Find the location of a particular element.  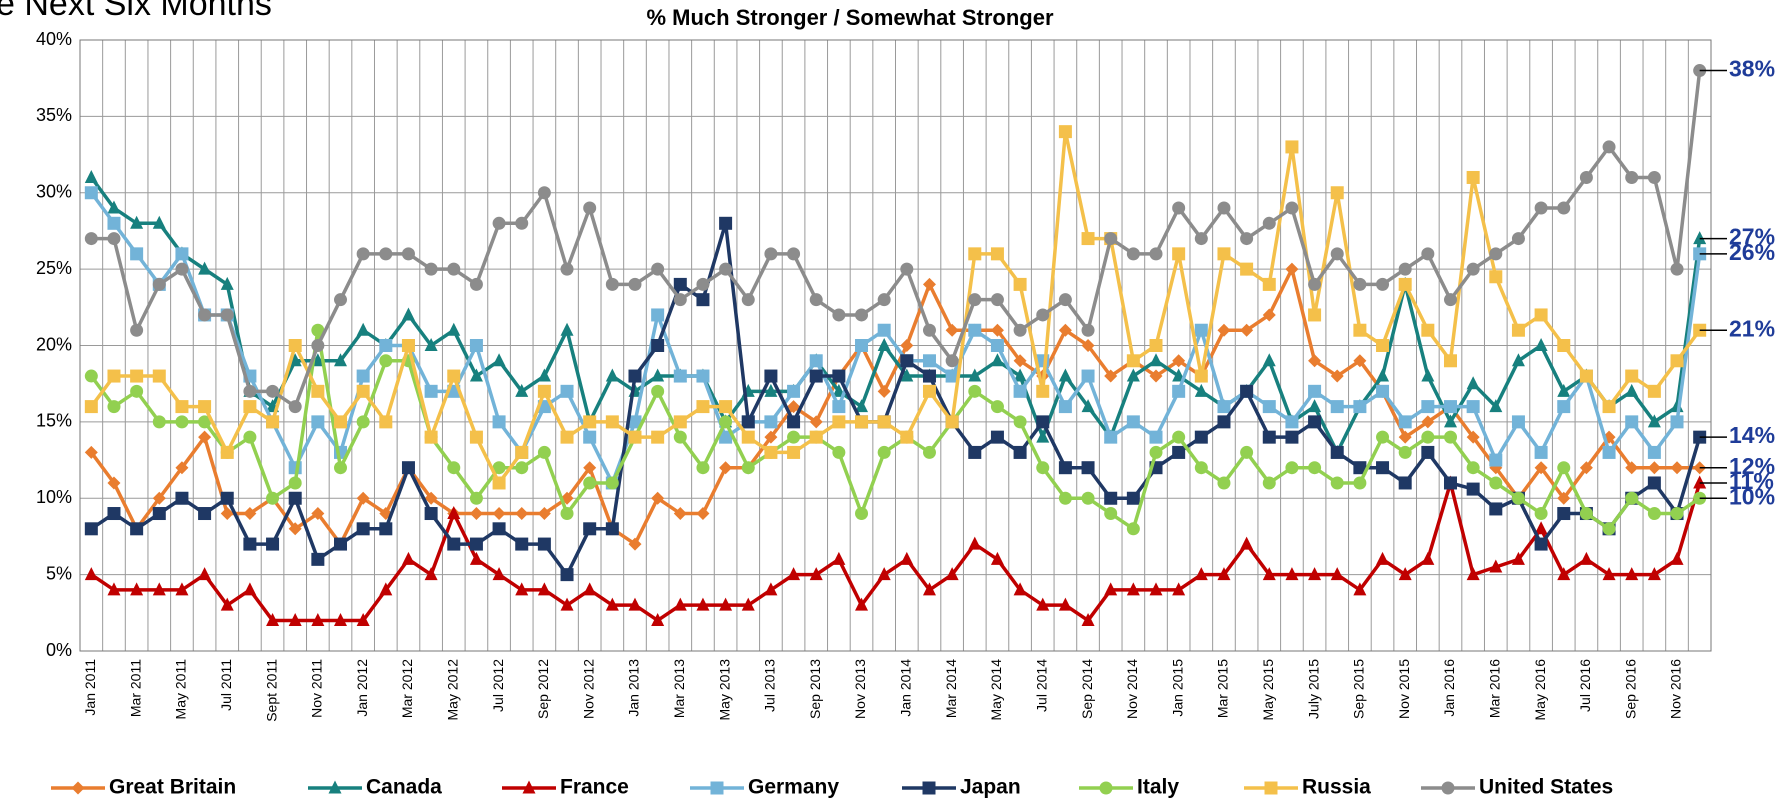

legend-label: Germany is located at coordinates (793, 787).